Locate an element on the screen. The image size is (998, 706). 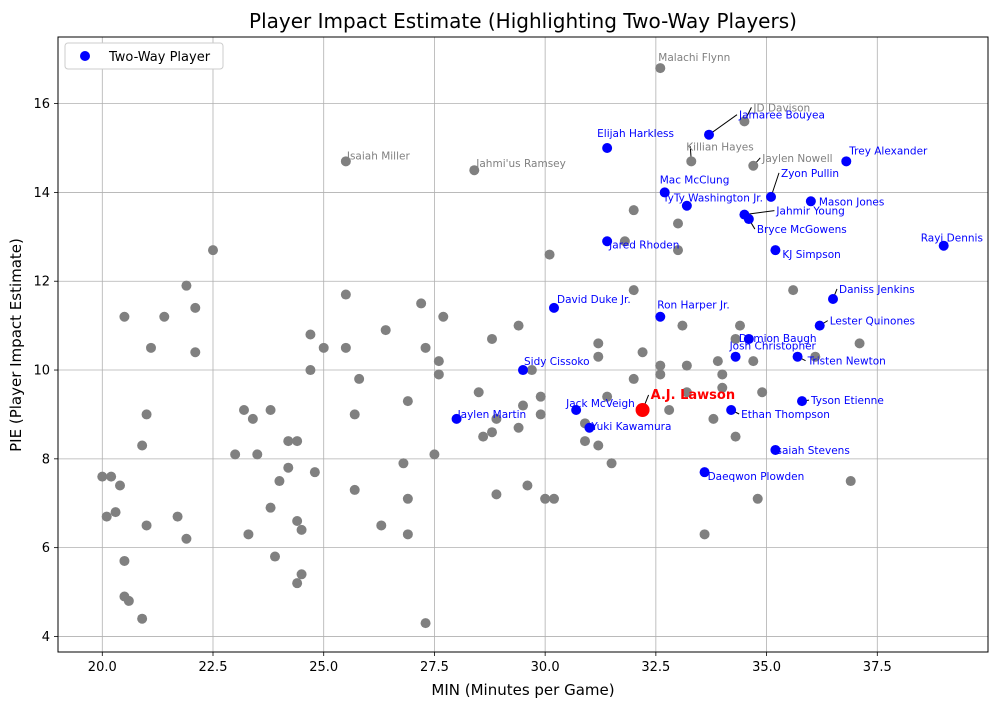
x-tick-label: 20.0 is located at coordinates (102, 667).